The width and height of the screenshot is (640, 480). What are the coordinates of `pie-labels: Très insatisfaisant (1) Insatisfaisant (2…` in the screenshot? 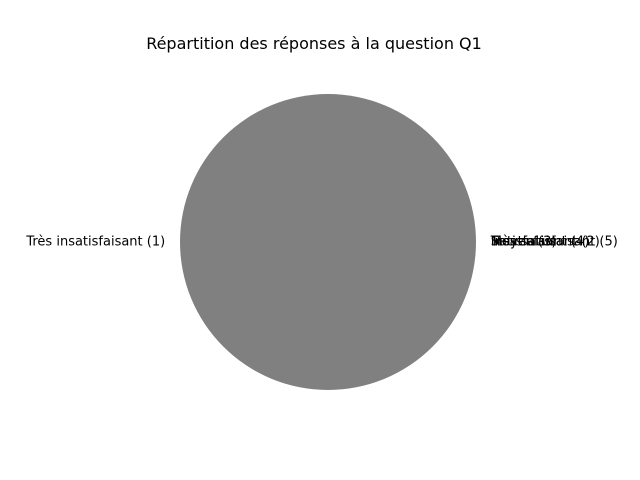 It's located at (321, 242).